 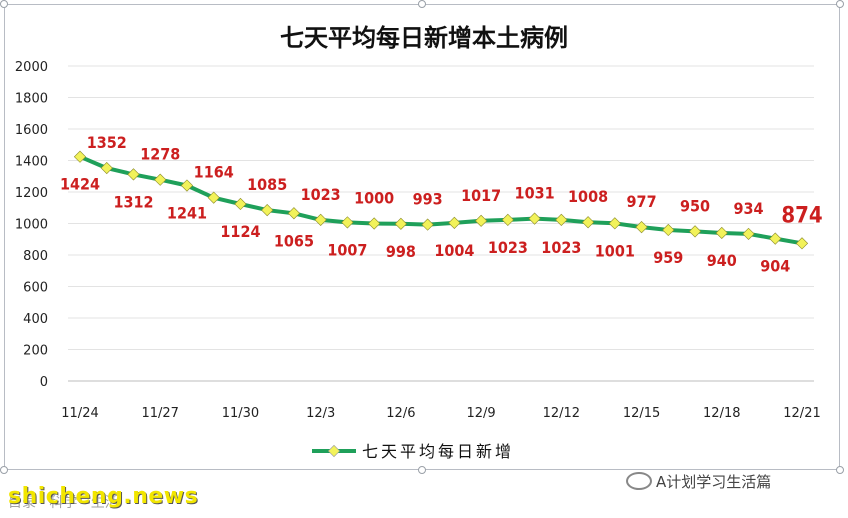 I want to click on y-tick-label: 1600, so click(x=31, y=130).